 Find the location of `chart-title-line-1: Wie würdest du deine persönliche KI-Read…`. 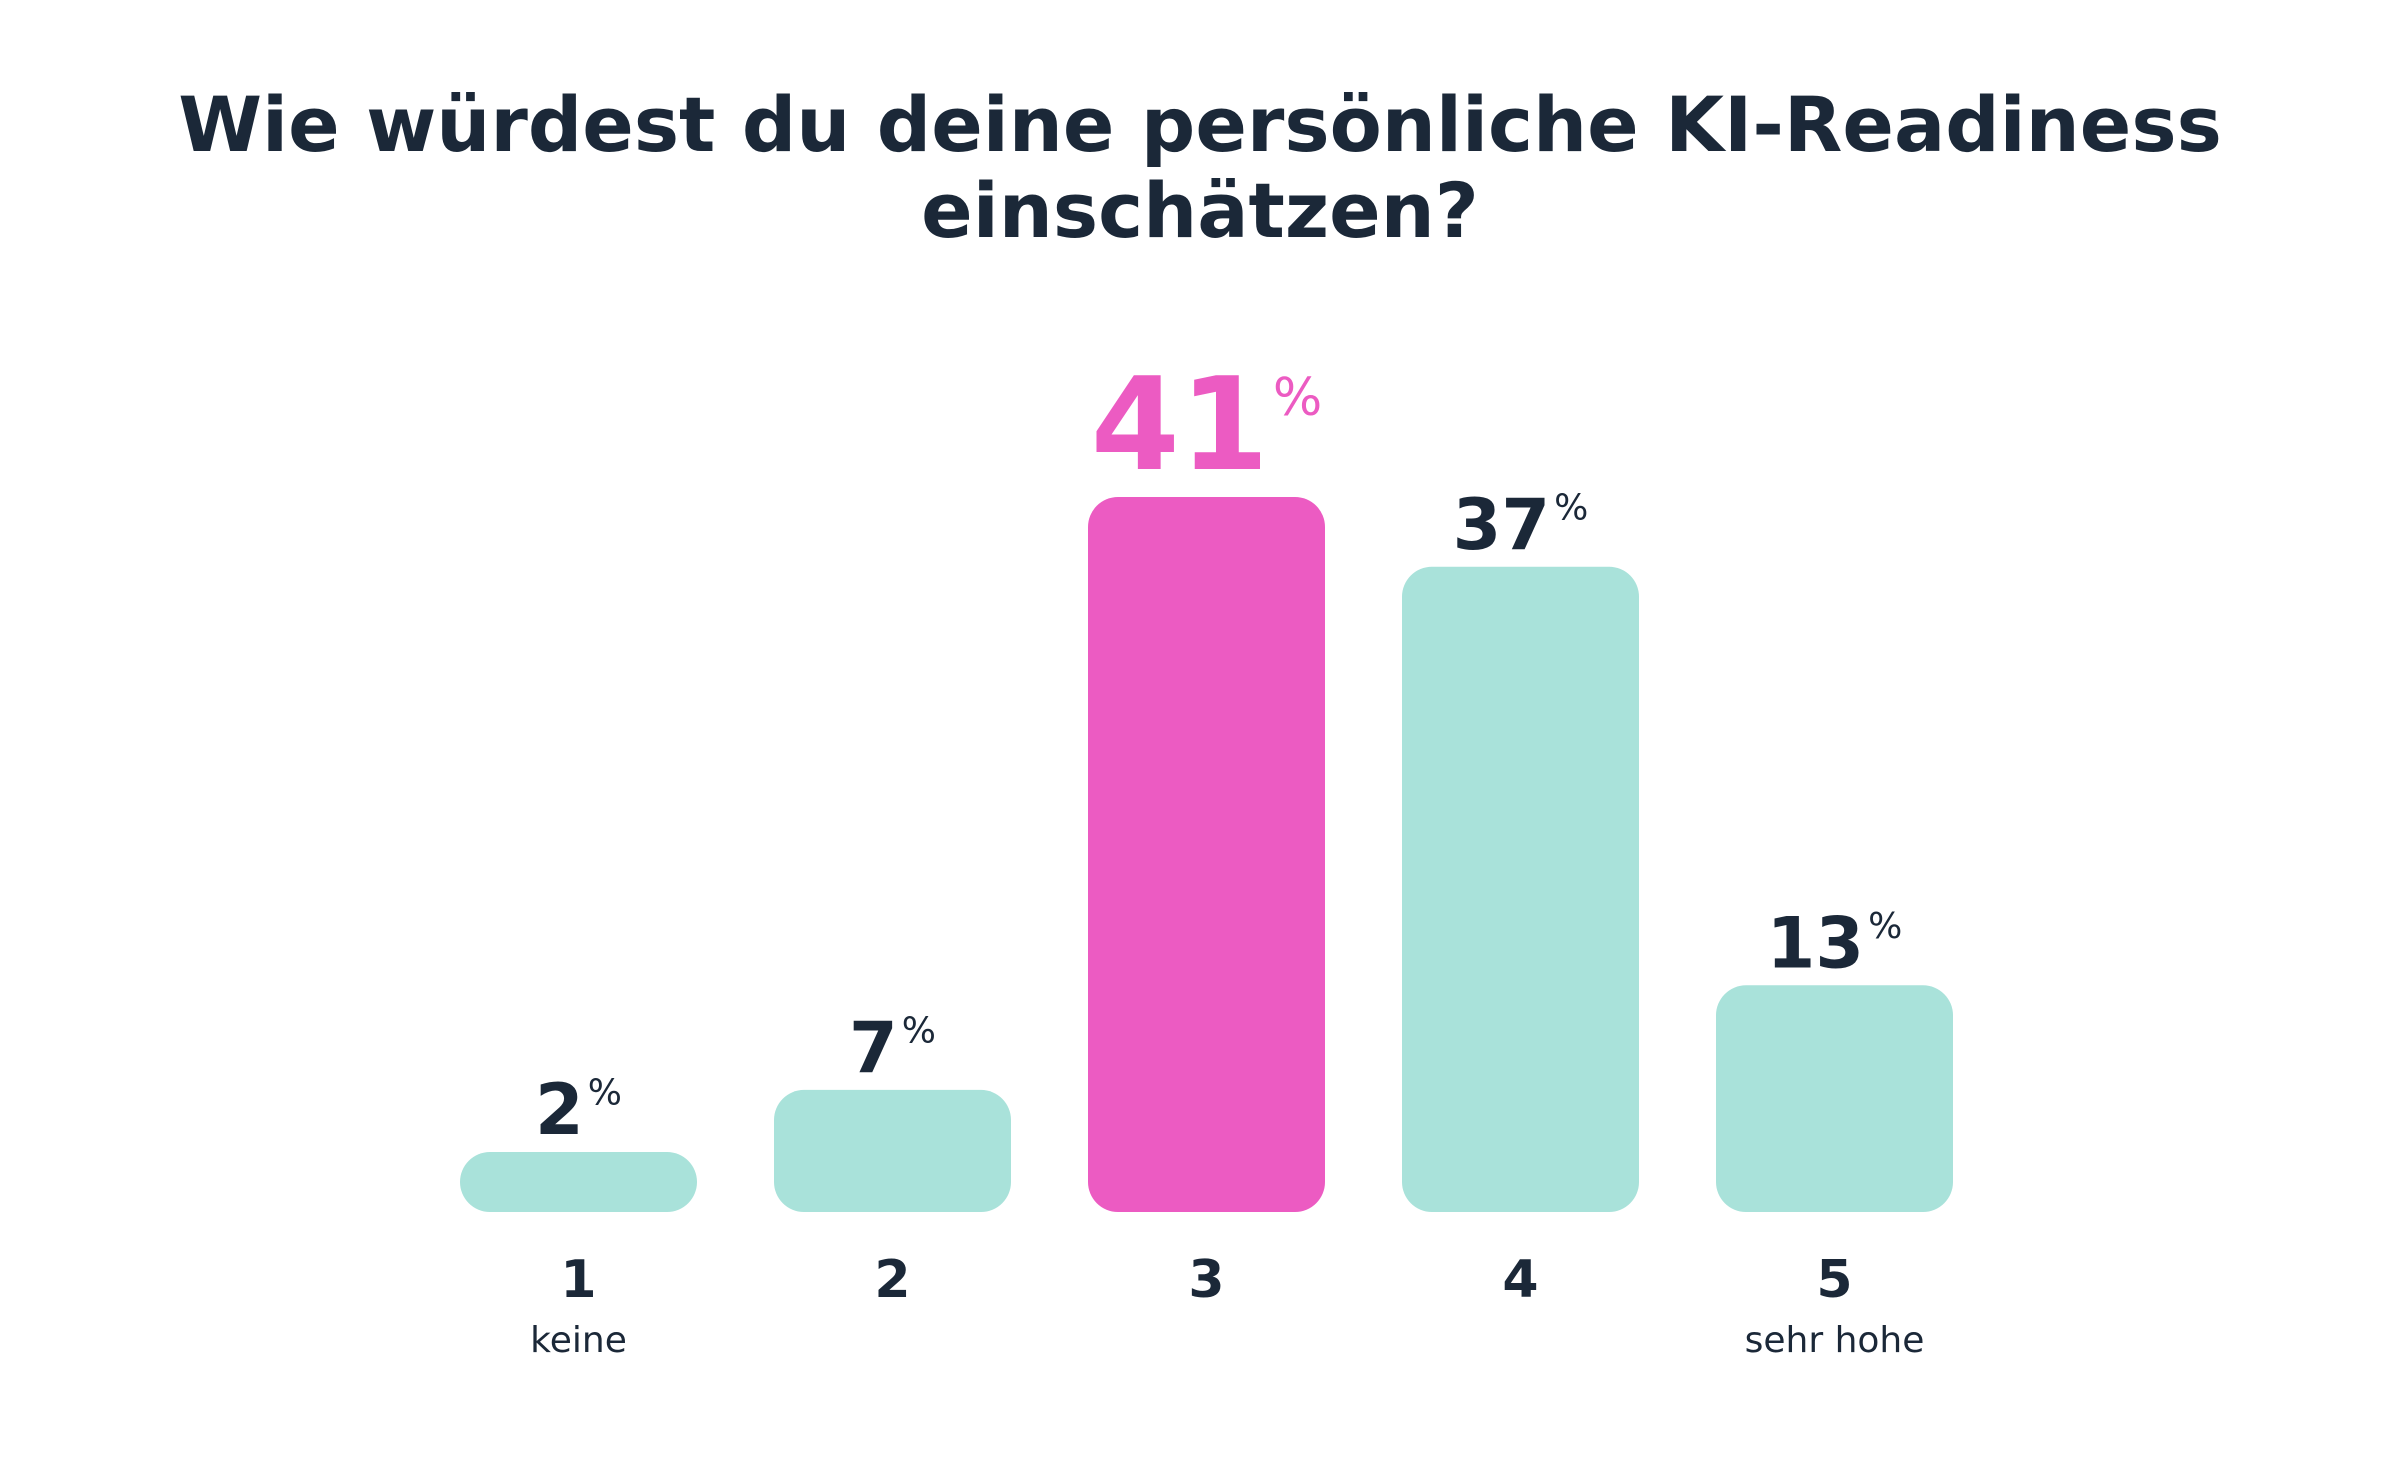

chart-title-line-1: Wie würdest du deine persönliche KI-Read… is located at coordinates (1200, 124).